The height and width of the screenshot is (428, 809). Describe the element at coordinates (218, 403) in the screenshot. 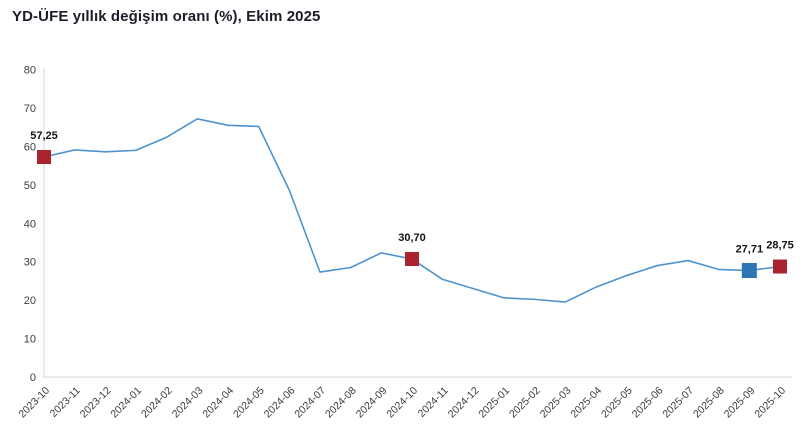

I see `x-axis-tick-label: 2024-04` at that location.